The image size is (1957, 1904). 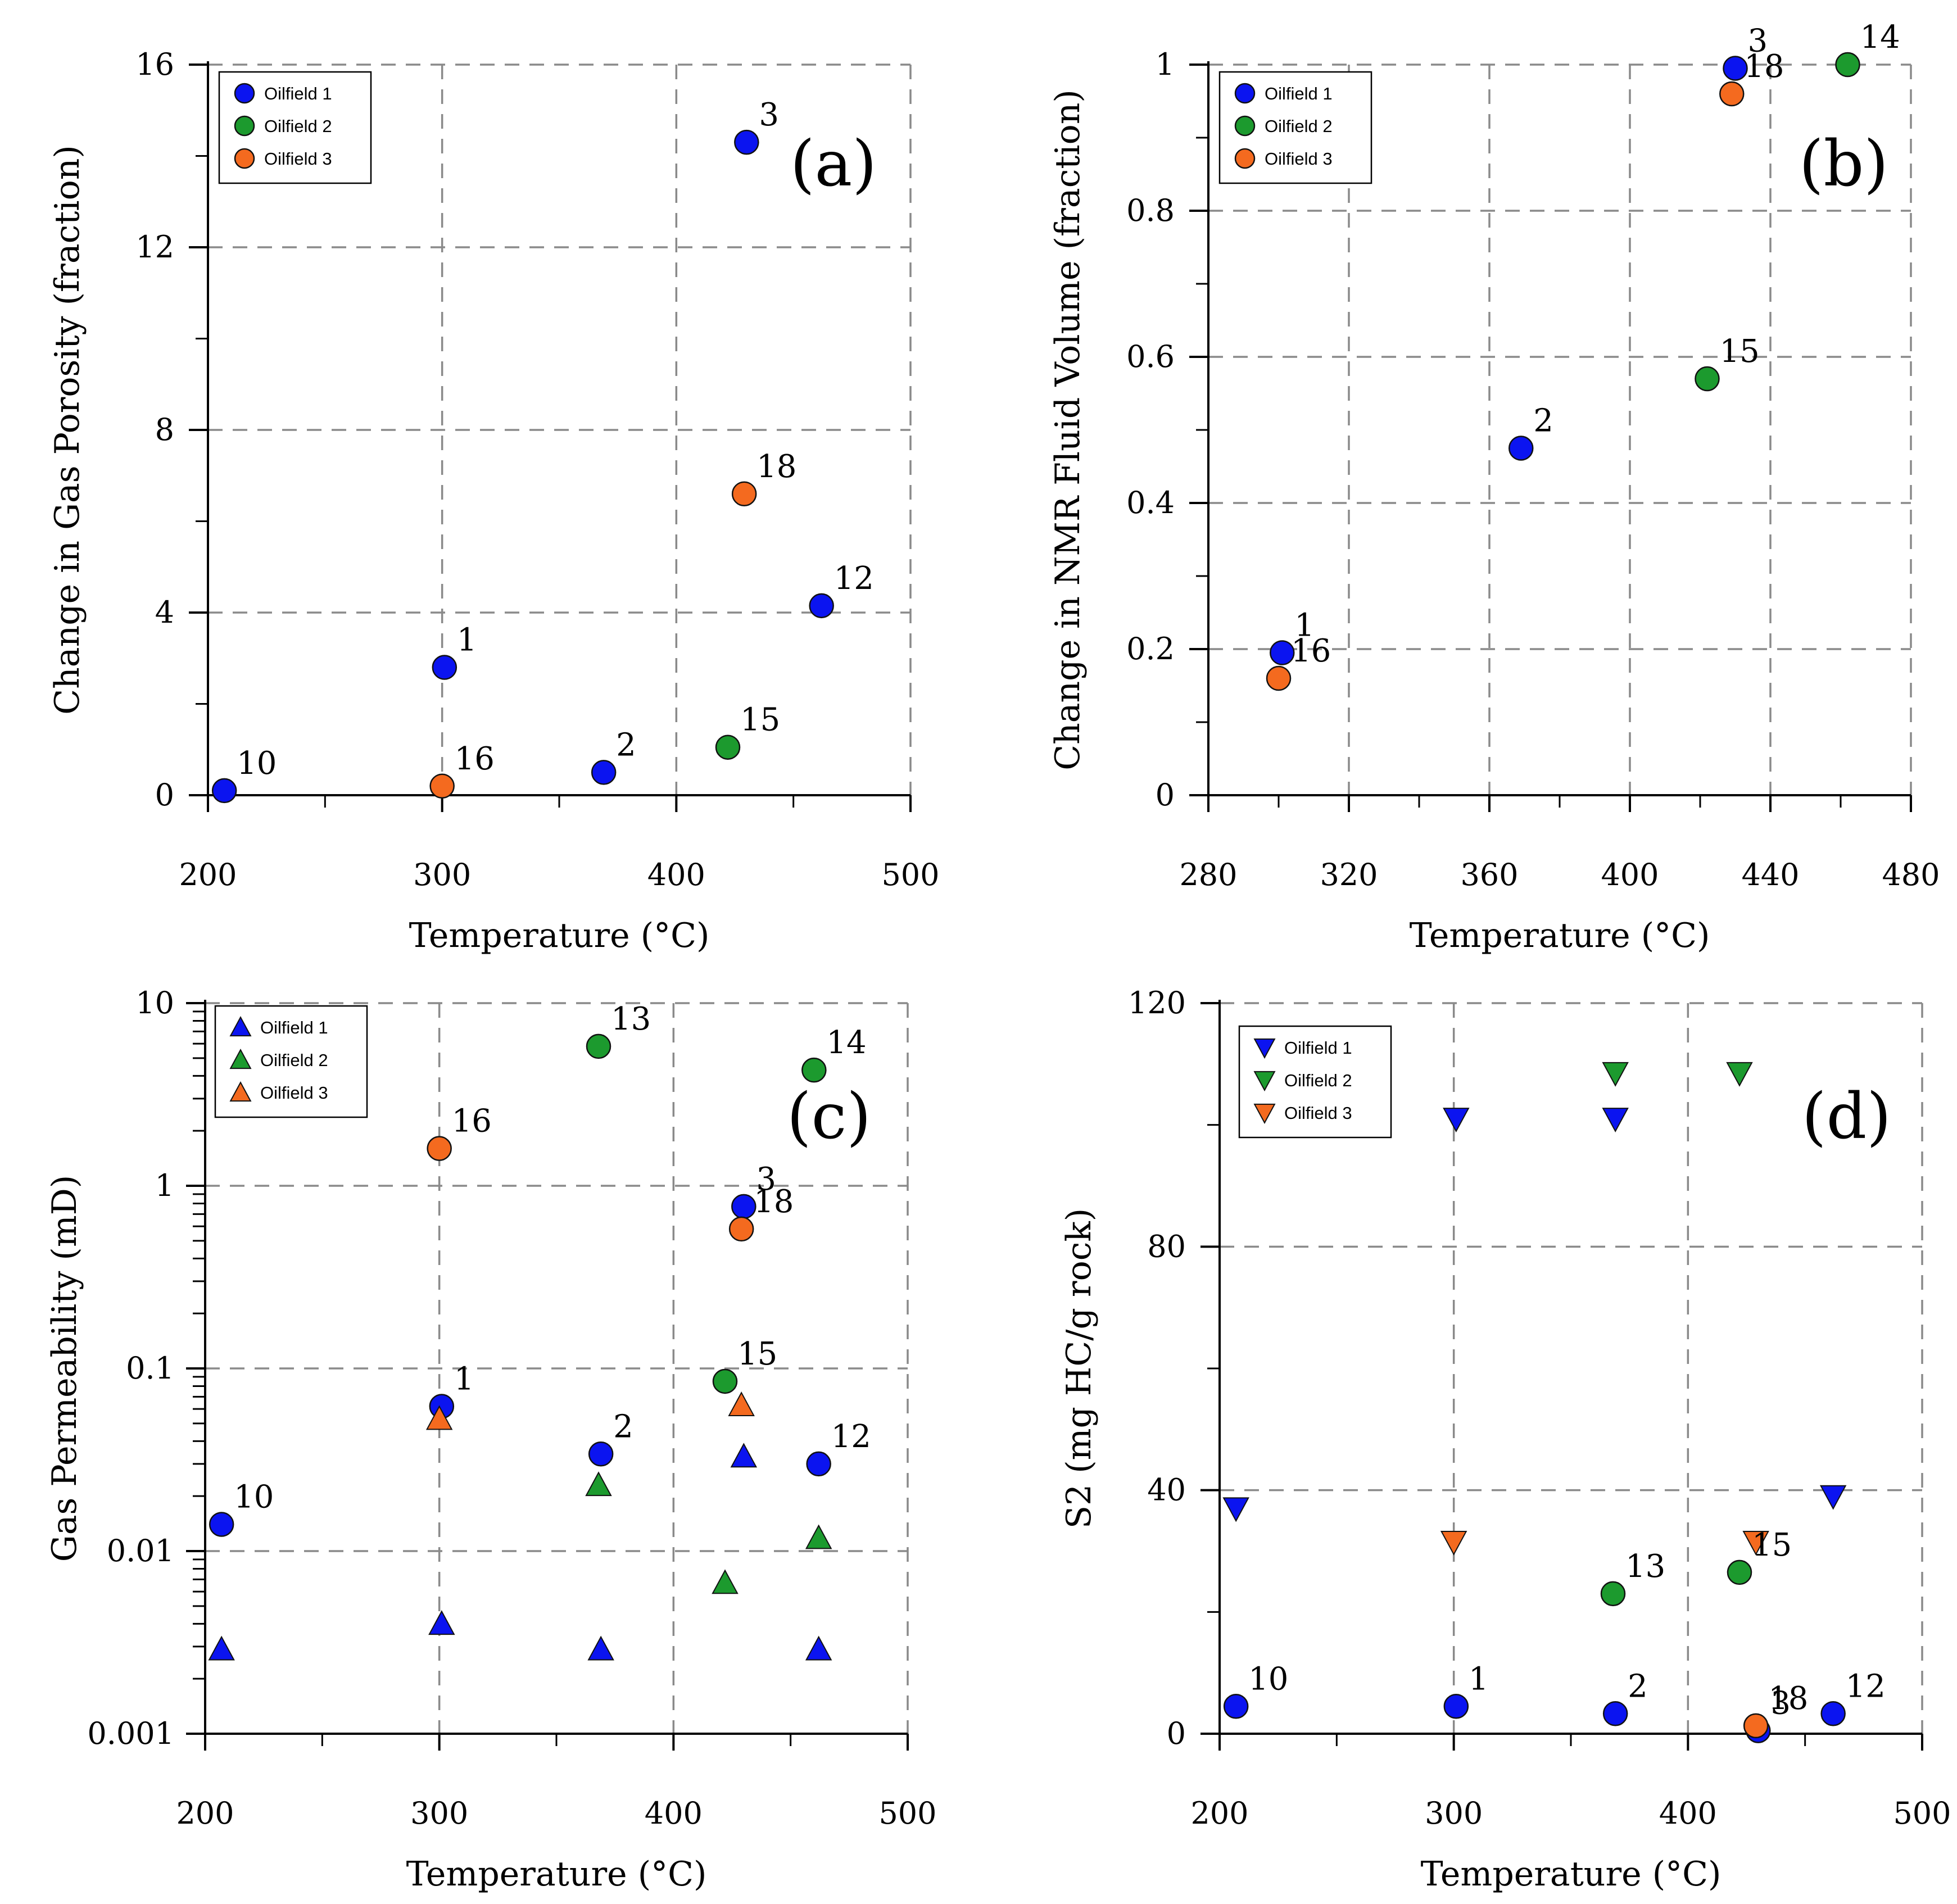 I want to click on x-tick-label: 360, so click(x=1489, y=874).